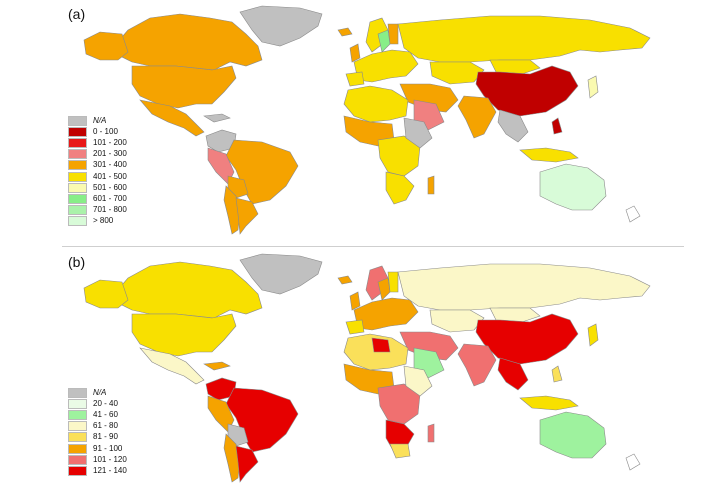  I want to click on legend-label: 201 - 300, so click(110, 154).